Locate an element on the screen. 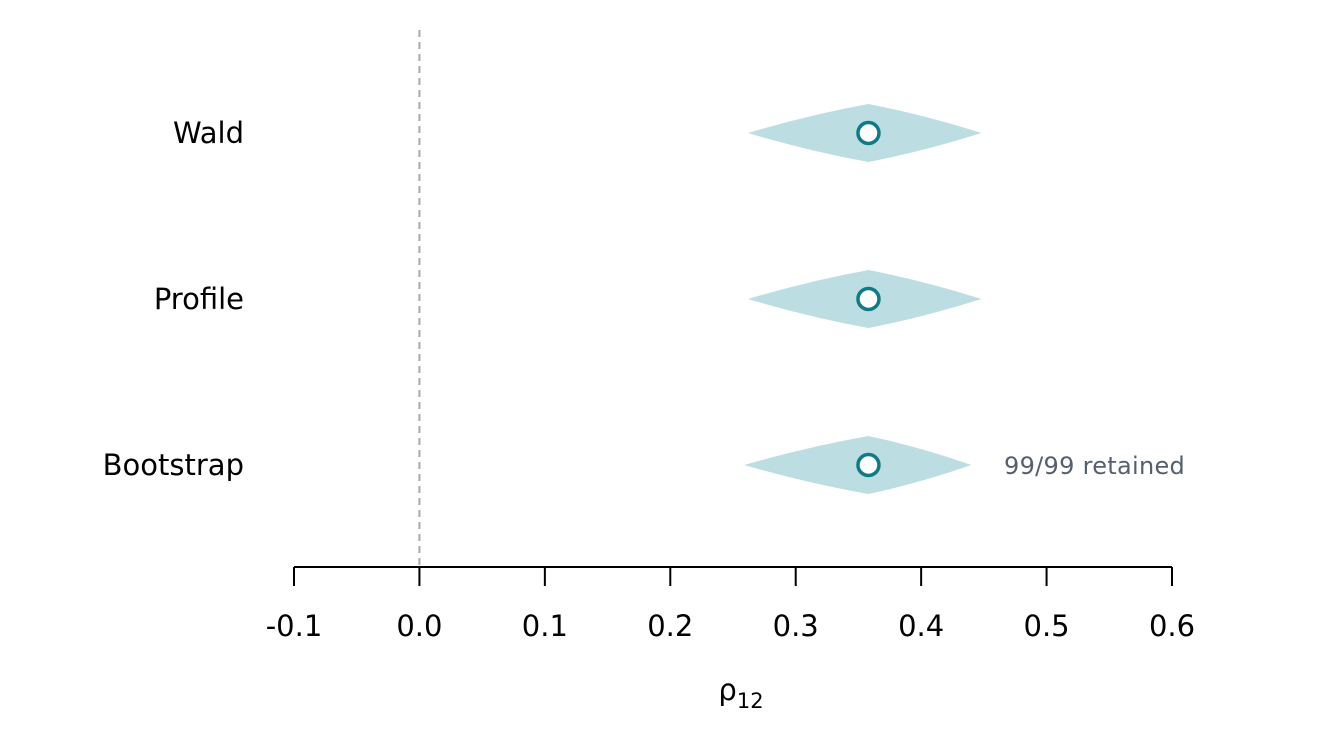 The image size is (1344, 729). x-tick-label: 0.4 is located at coordinates (921, 626).